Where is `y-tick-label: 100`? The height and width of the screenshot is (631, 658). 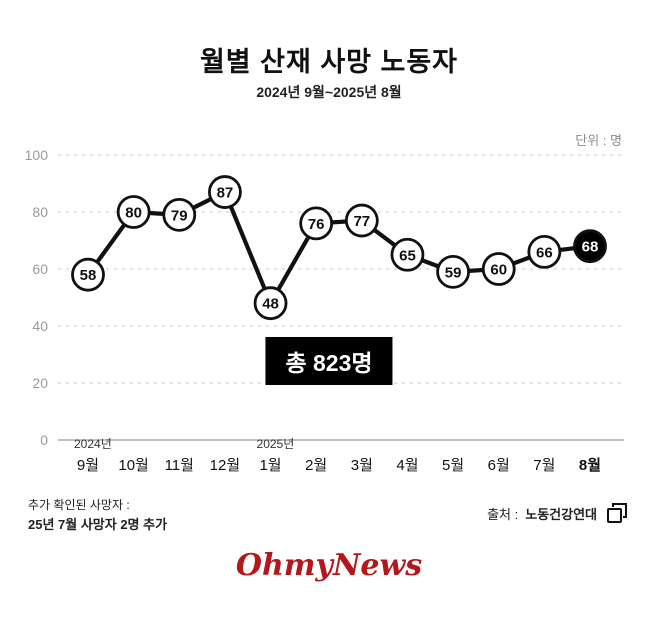
y-tick-label: 100 is located at coordinates (37, 155).